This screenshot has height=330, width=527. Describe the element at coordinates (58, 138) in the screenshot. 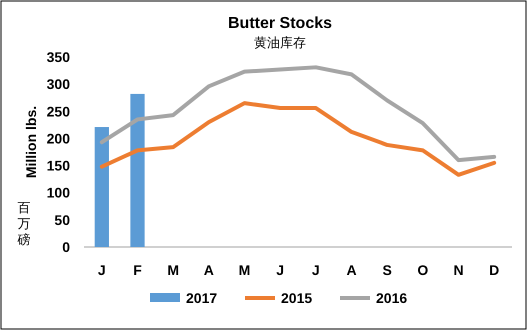

I see `y-tick-label: 200` at that location.